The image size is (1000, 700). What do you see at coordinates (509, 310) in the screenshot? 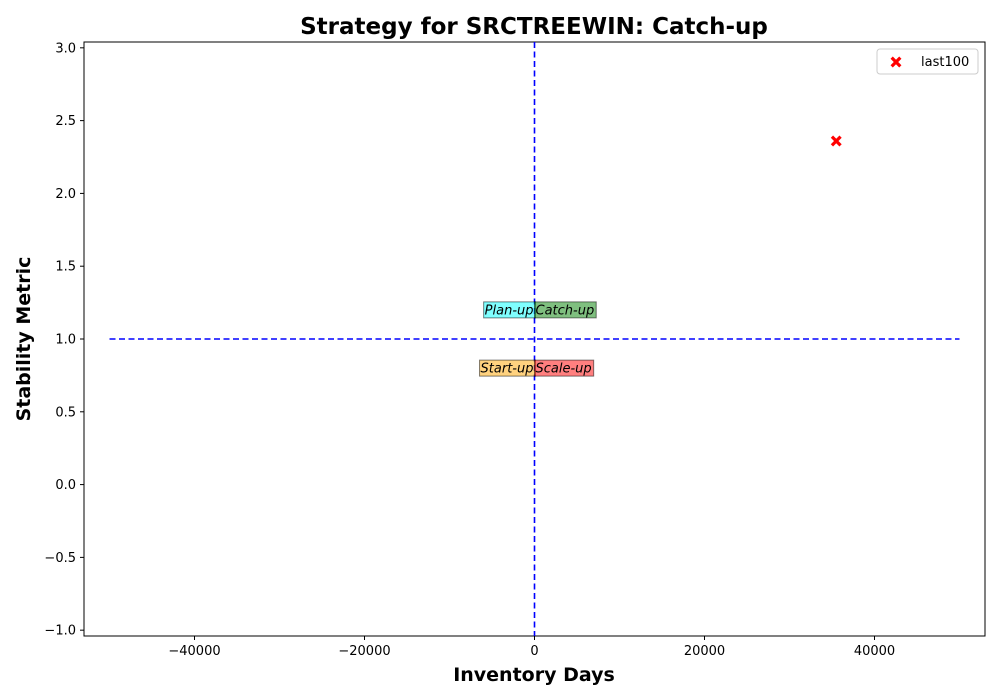
I see `quadrant-label-plan-up: Plan-up` at bounding box center [509, 310].